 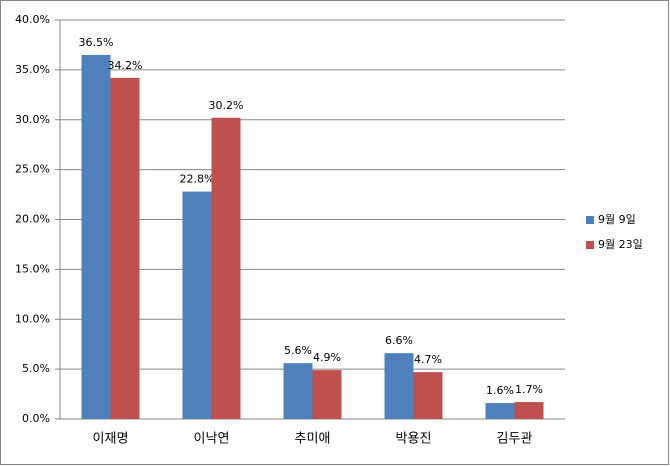 I want to click on y-tick-label: 5.0%, so click(x=36, y=368).